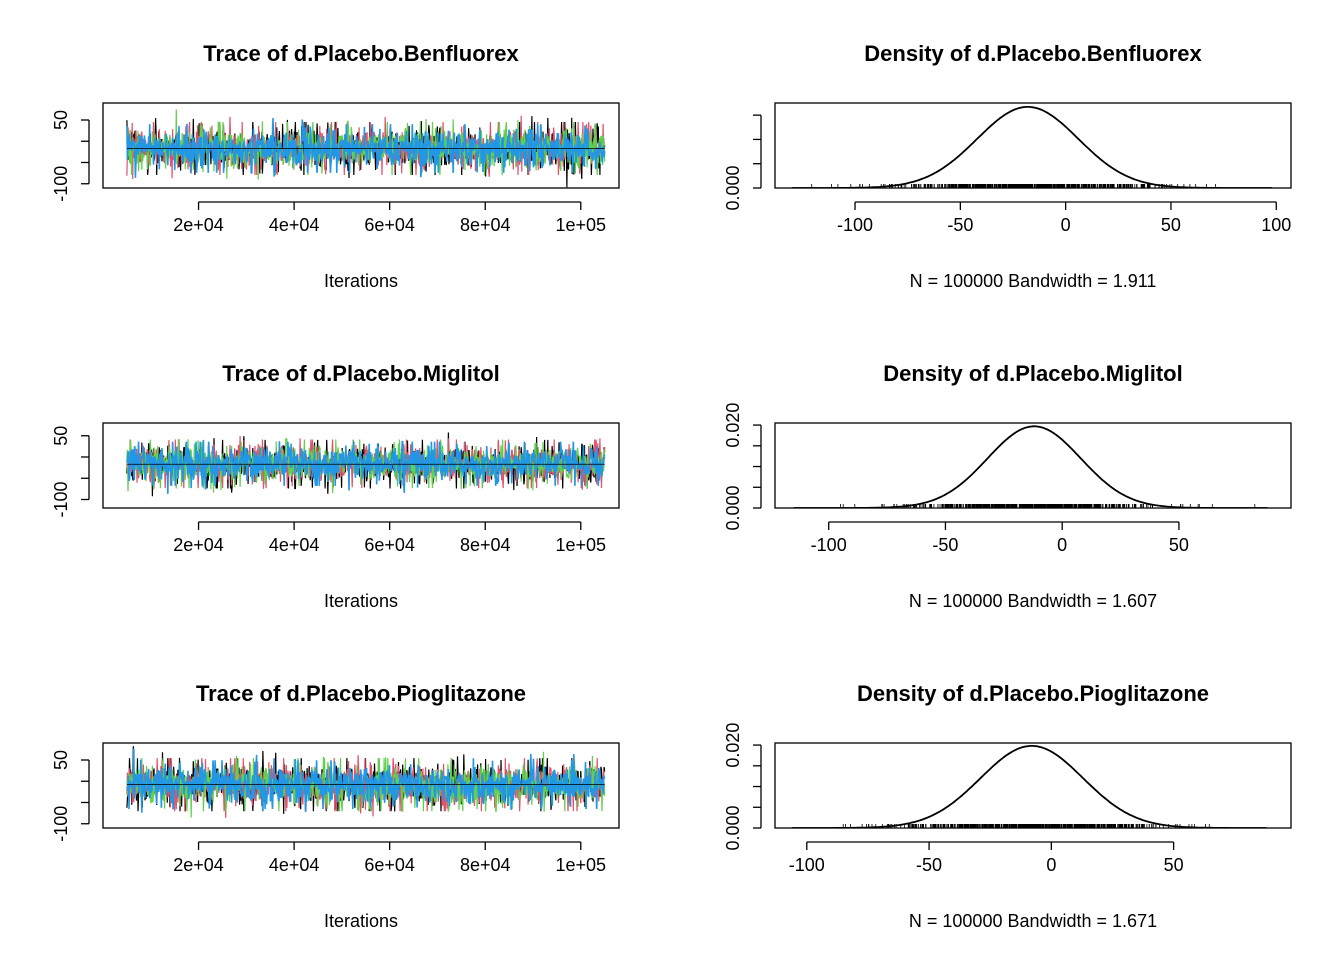  I want to click on trace-y-axis-2: -100 50, so click(70, 472).